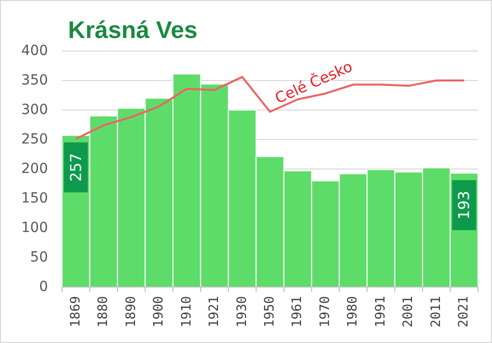 Image resolution: width=492 pixels, height=343 pixels. I want to click on y-tick-label: 150, so click(34, 198).